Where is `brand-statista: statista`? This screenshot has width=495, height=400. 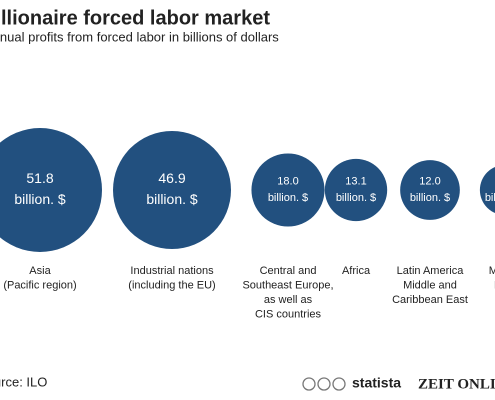
brand-statista: statista is located at coordinates (376, 383).